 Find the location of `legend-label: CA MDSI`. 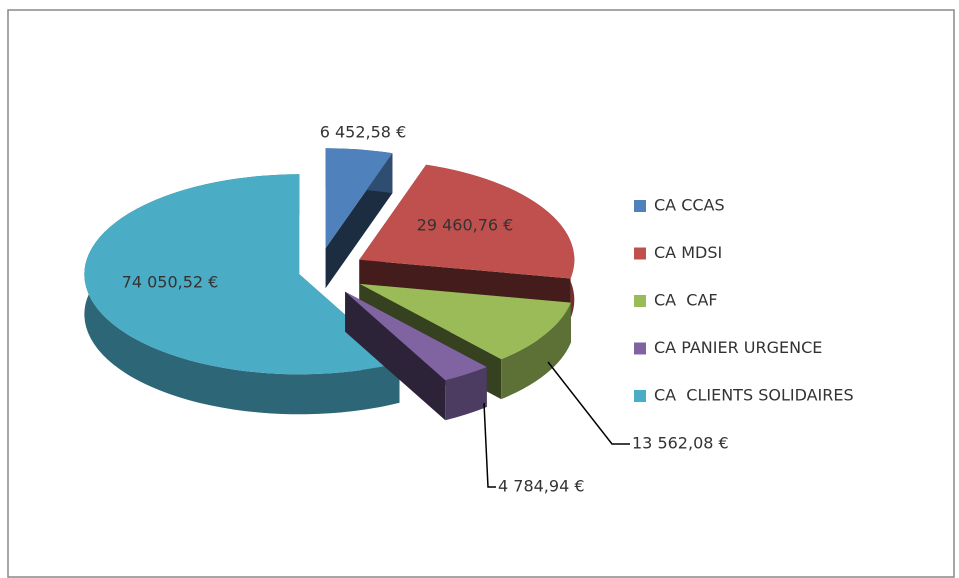

legend-label: CA MDSI is located at coordinates (688, 252).